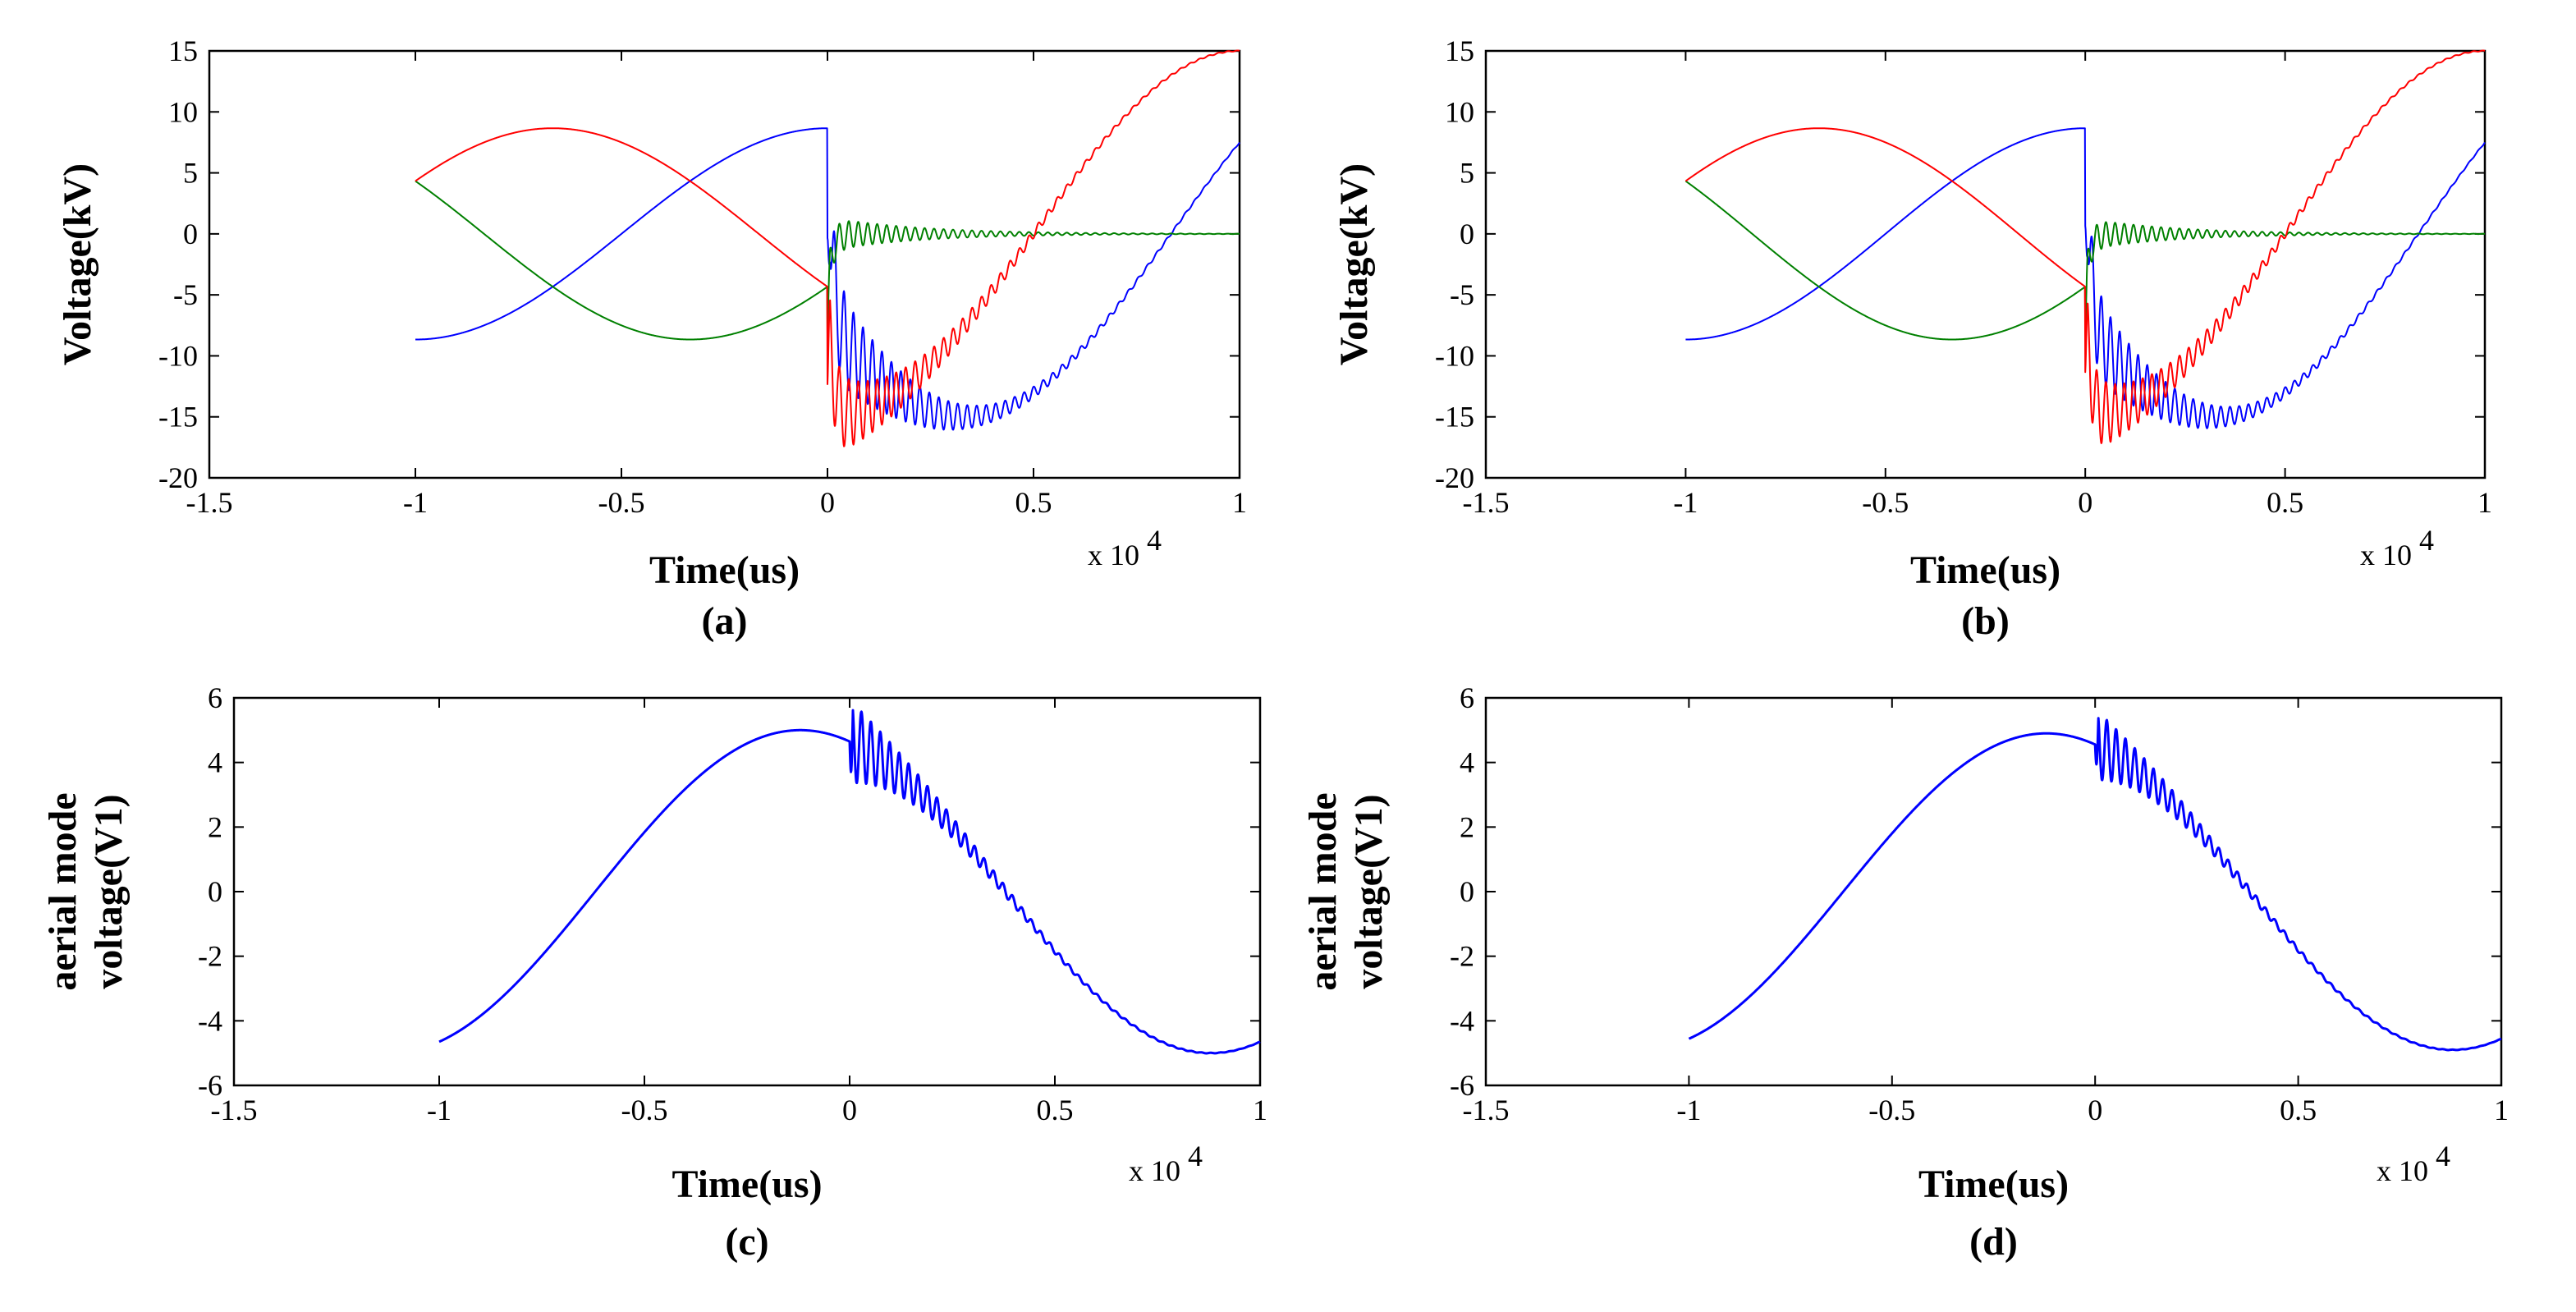  I want to click on series-line-phase-a, so click(2085, 278).